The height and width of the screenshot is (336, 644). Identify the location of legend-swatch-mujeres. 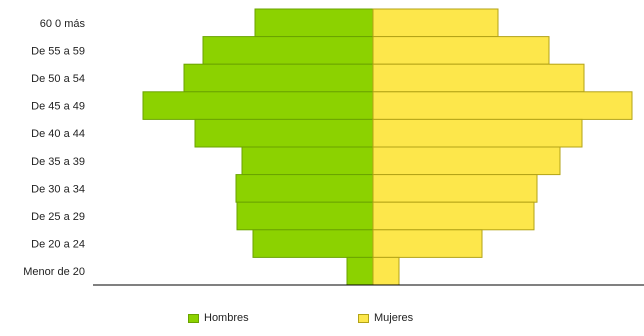
(363, 318).